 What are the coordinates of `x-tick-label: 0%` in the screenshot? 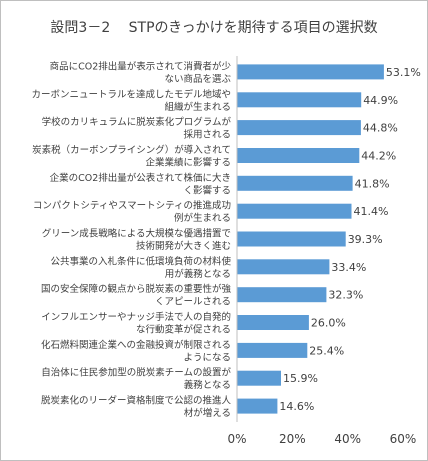 It's located at (236, 439).